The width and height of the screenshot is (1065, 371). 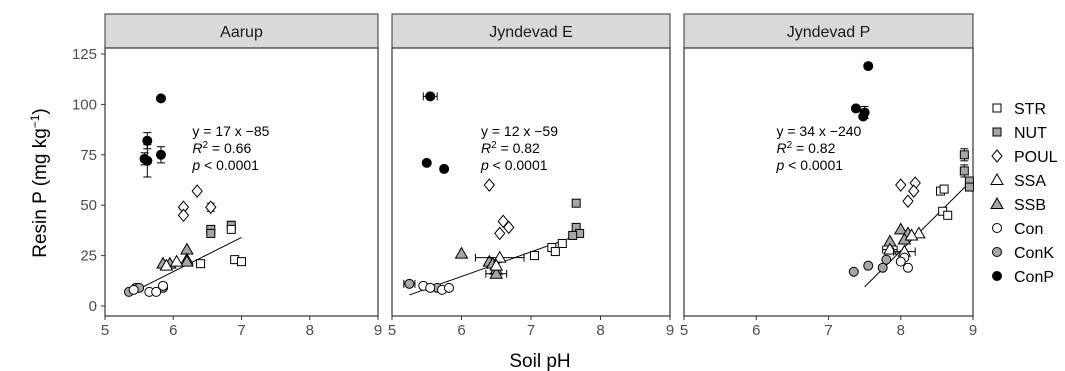 I want to click on legend-item-ssb: SSB, so click(x=1018, y=205).